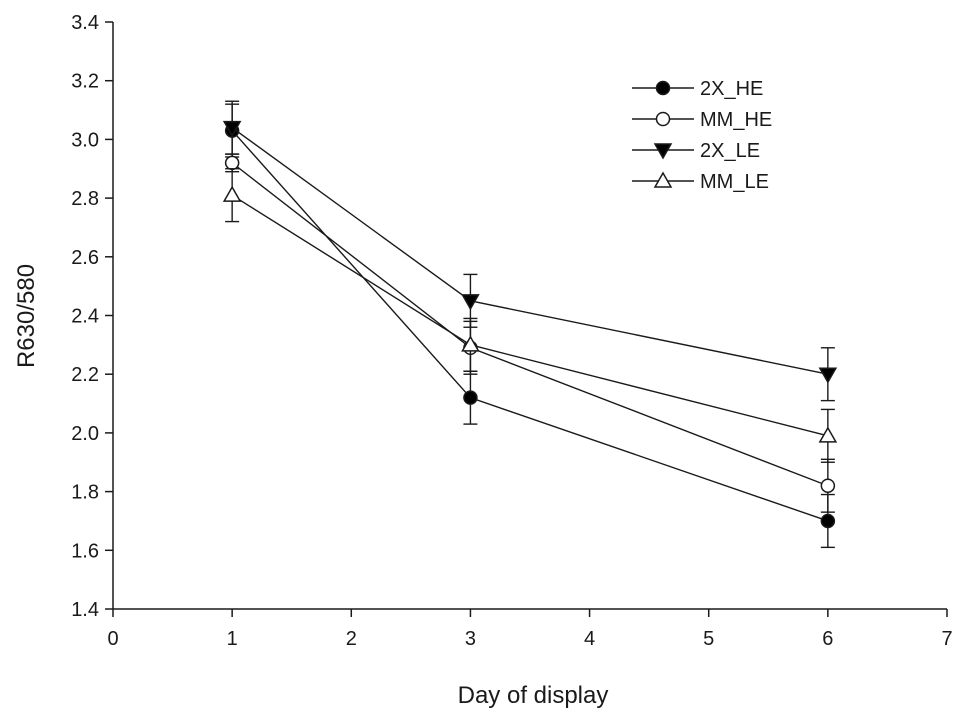  What do you see at coordinates (589, 639) in the screenshot?
I see `x-tick-label: 4` at bounding box center [589, 639].